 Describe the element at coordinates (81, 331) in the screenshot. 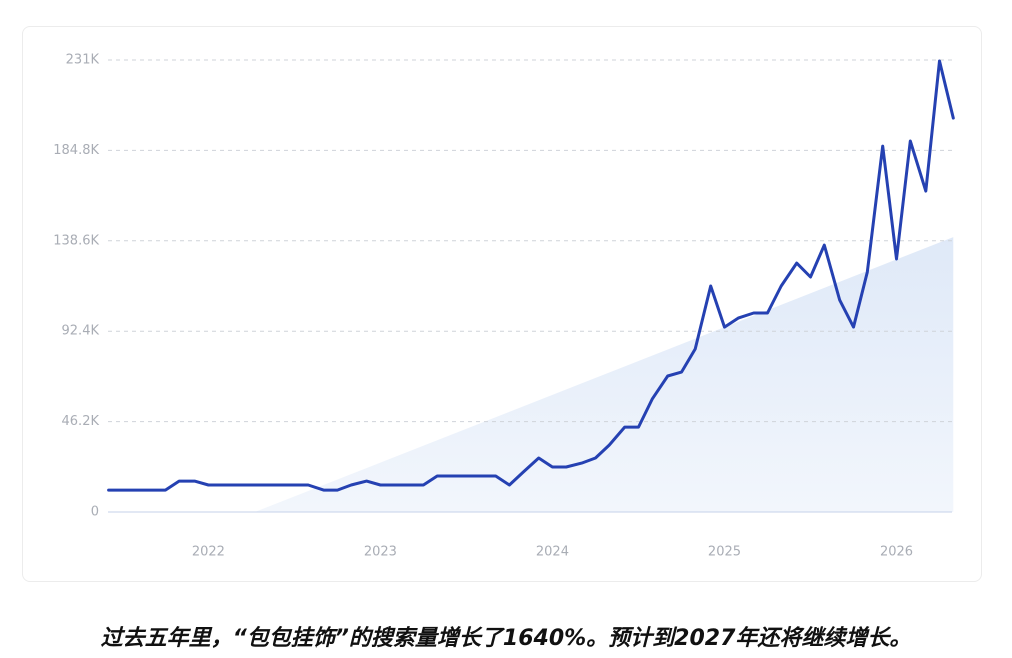

I see `y-tick-label: 92.4K` at that location.